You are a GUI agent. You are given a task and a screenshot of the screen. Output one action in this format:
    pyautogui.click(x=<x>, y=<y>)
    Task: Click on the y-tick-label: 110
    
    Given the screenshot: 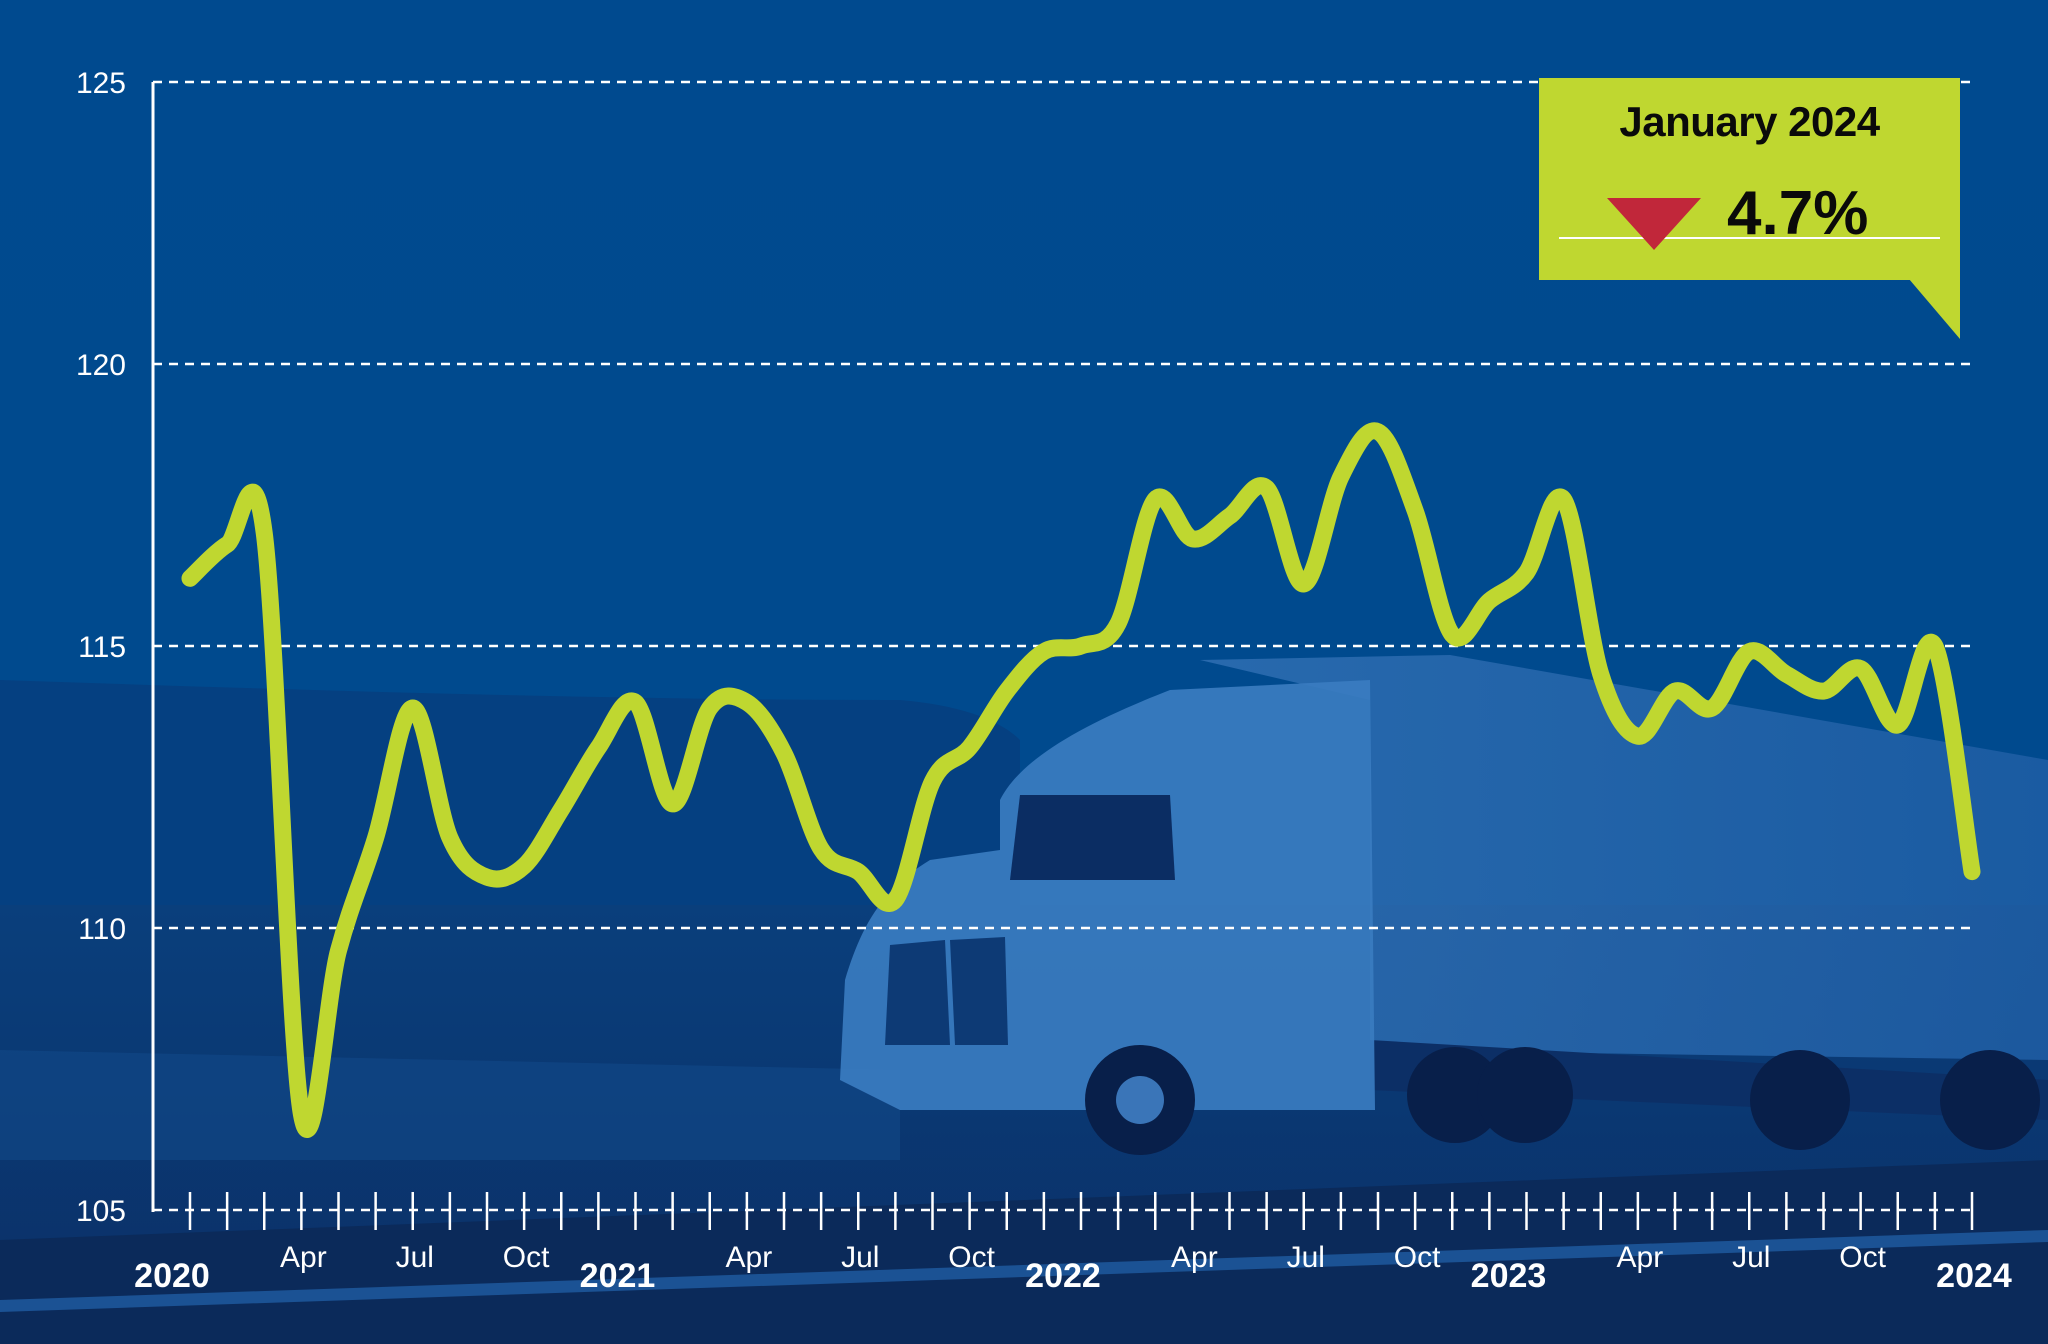 What is the action you would take?
    pyautogui.click(x=102, y=929)
    